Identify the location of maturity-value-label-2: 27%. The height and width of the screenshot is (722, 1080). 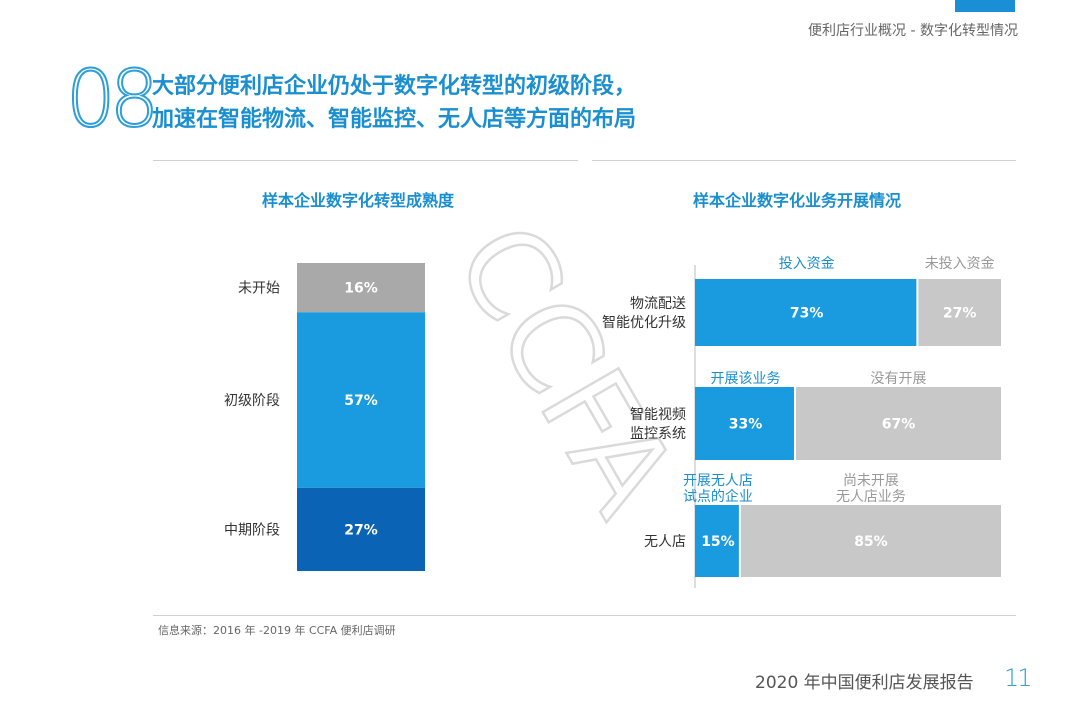
(361, 530).